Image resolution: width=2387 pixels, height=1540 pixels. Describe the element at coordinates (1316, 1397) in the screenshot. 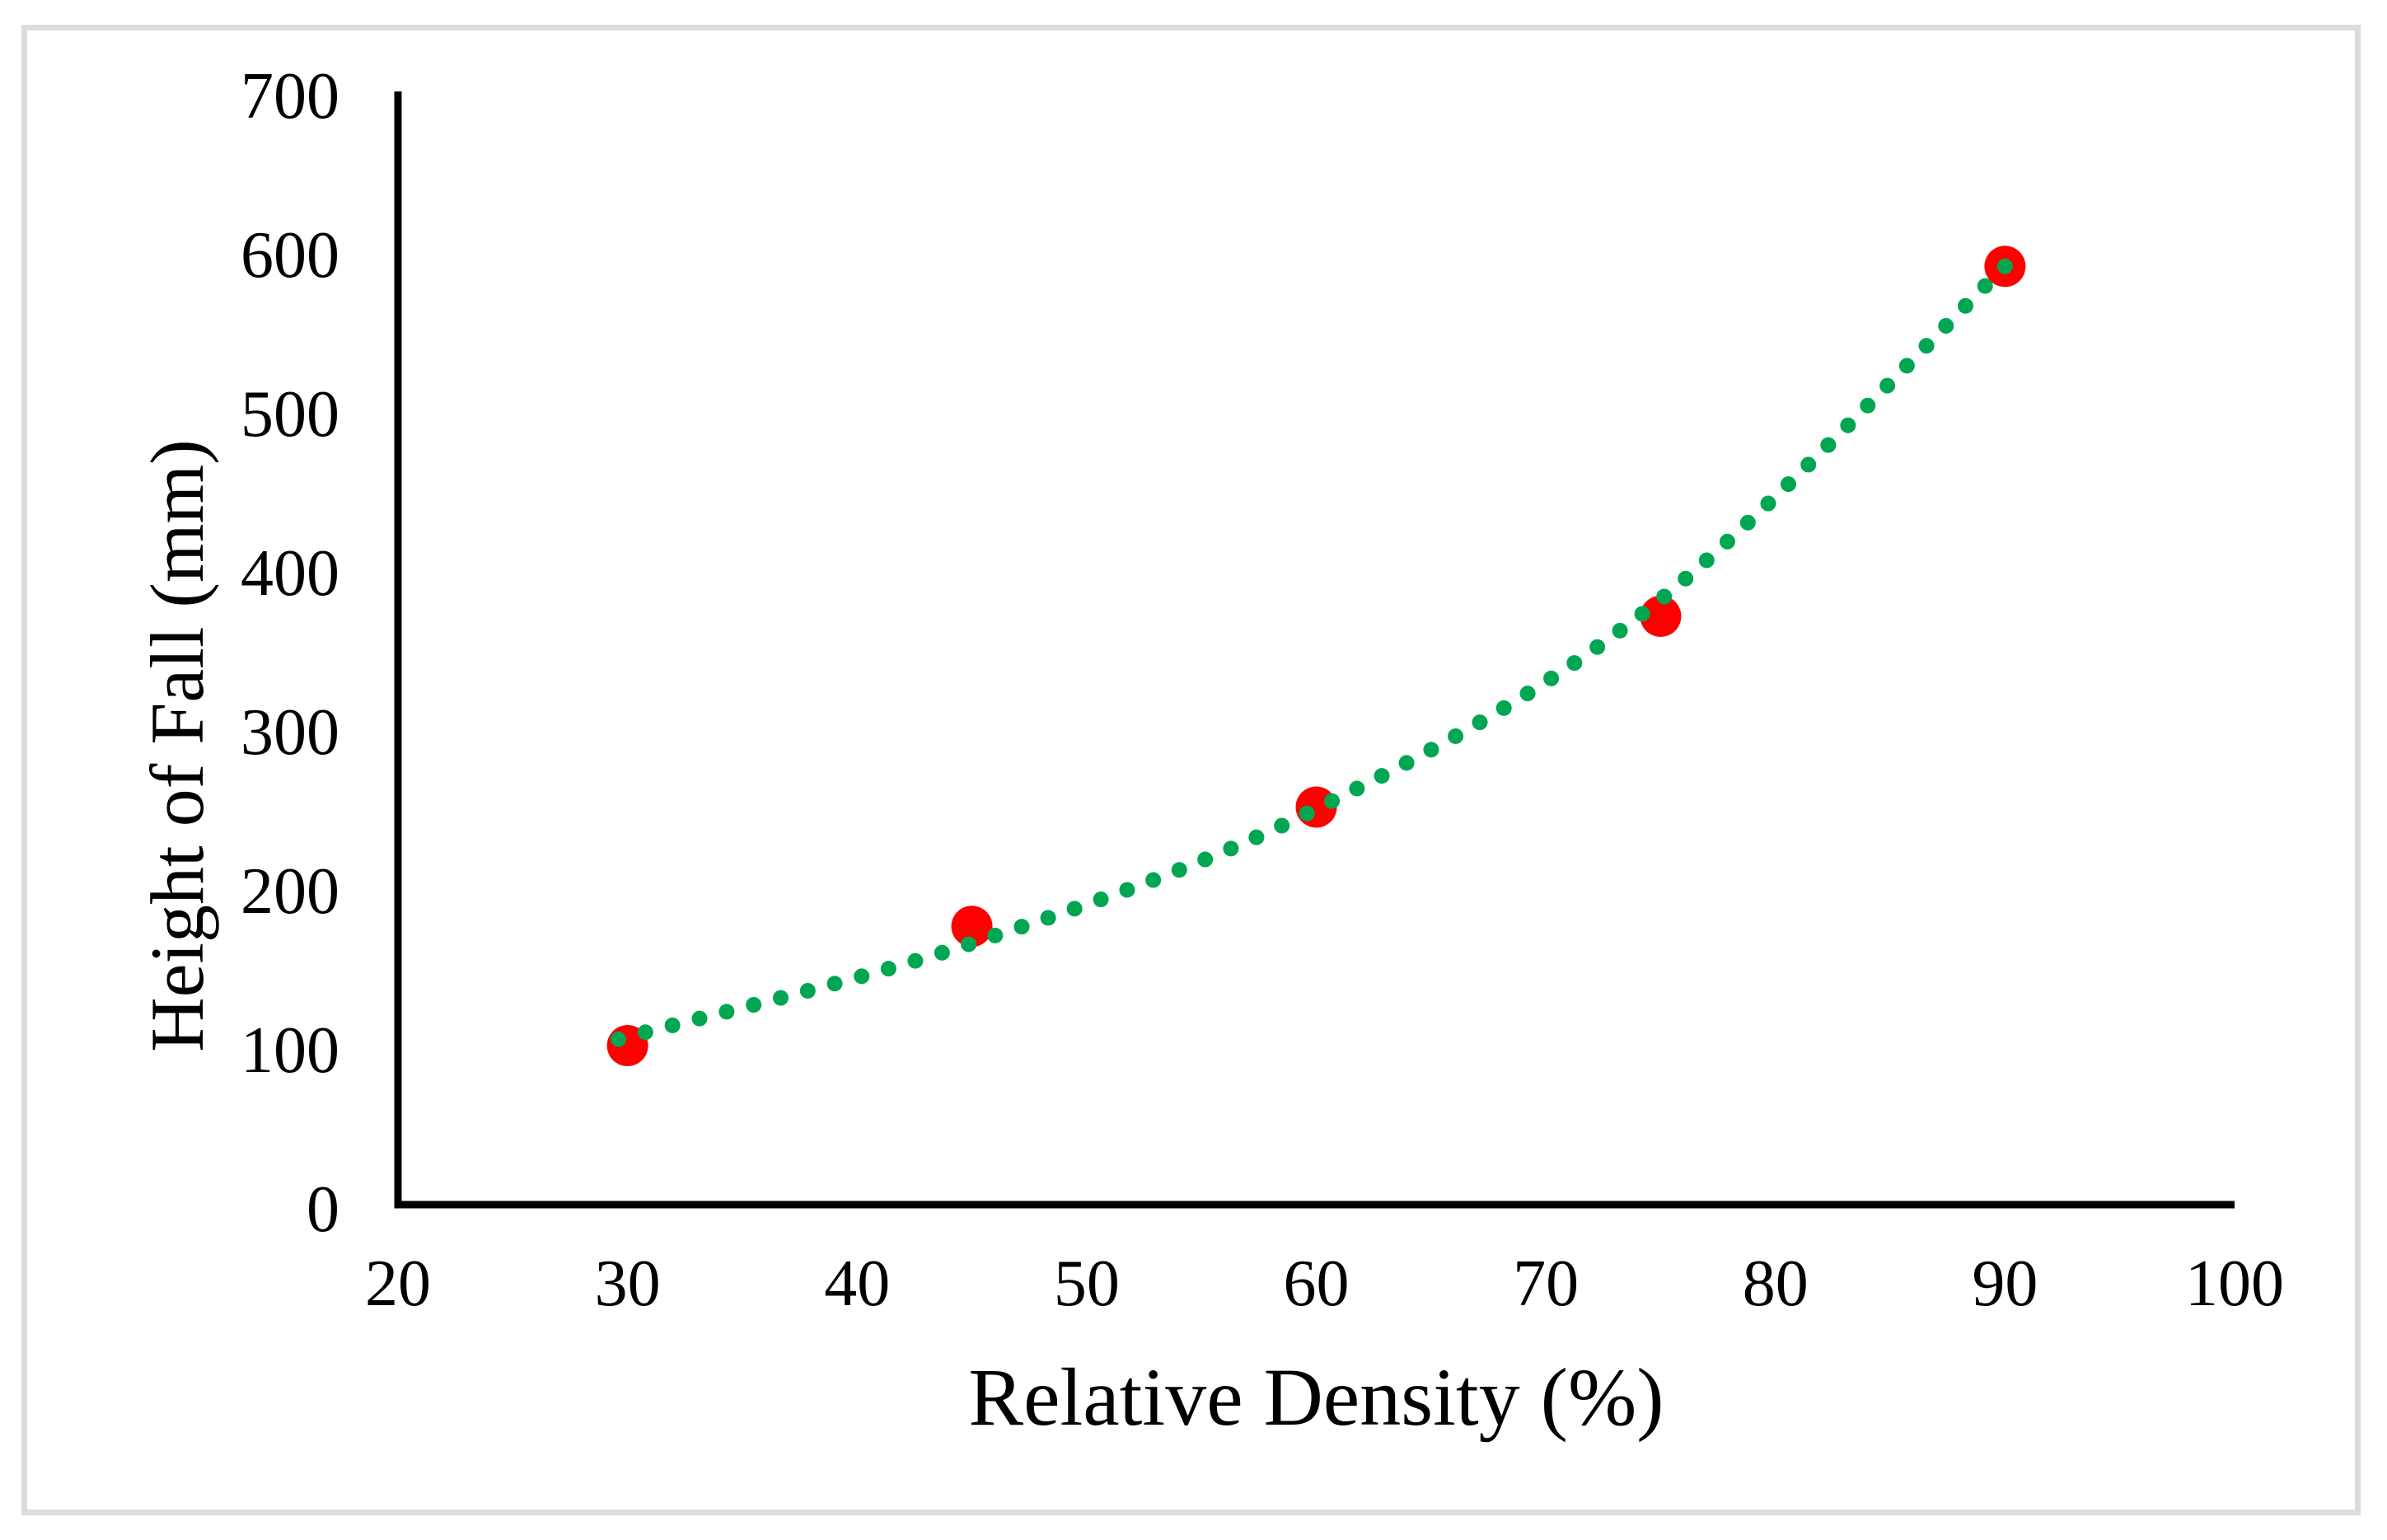

I see `x-axis-title: Relative Density (%)` at that location.